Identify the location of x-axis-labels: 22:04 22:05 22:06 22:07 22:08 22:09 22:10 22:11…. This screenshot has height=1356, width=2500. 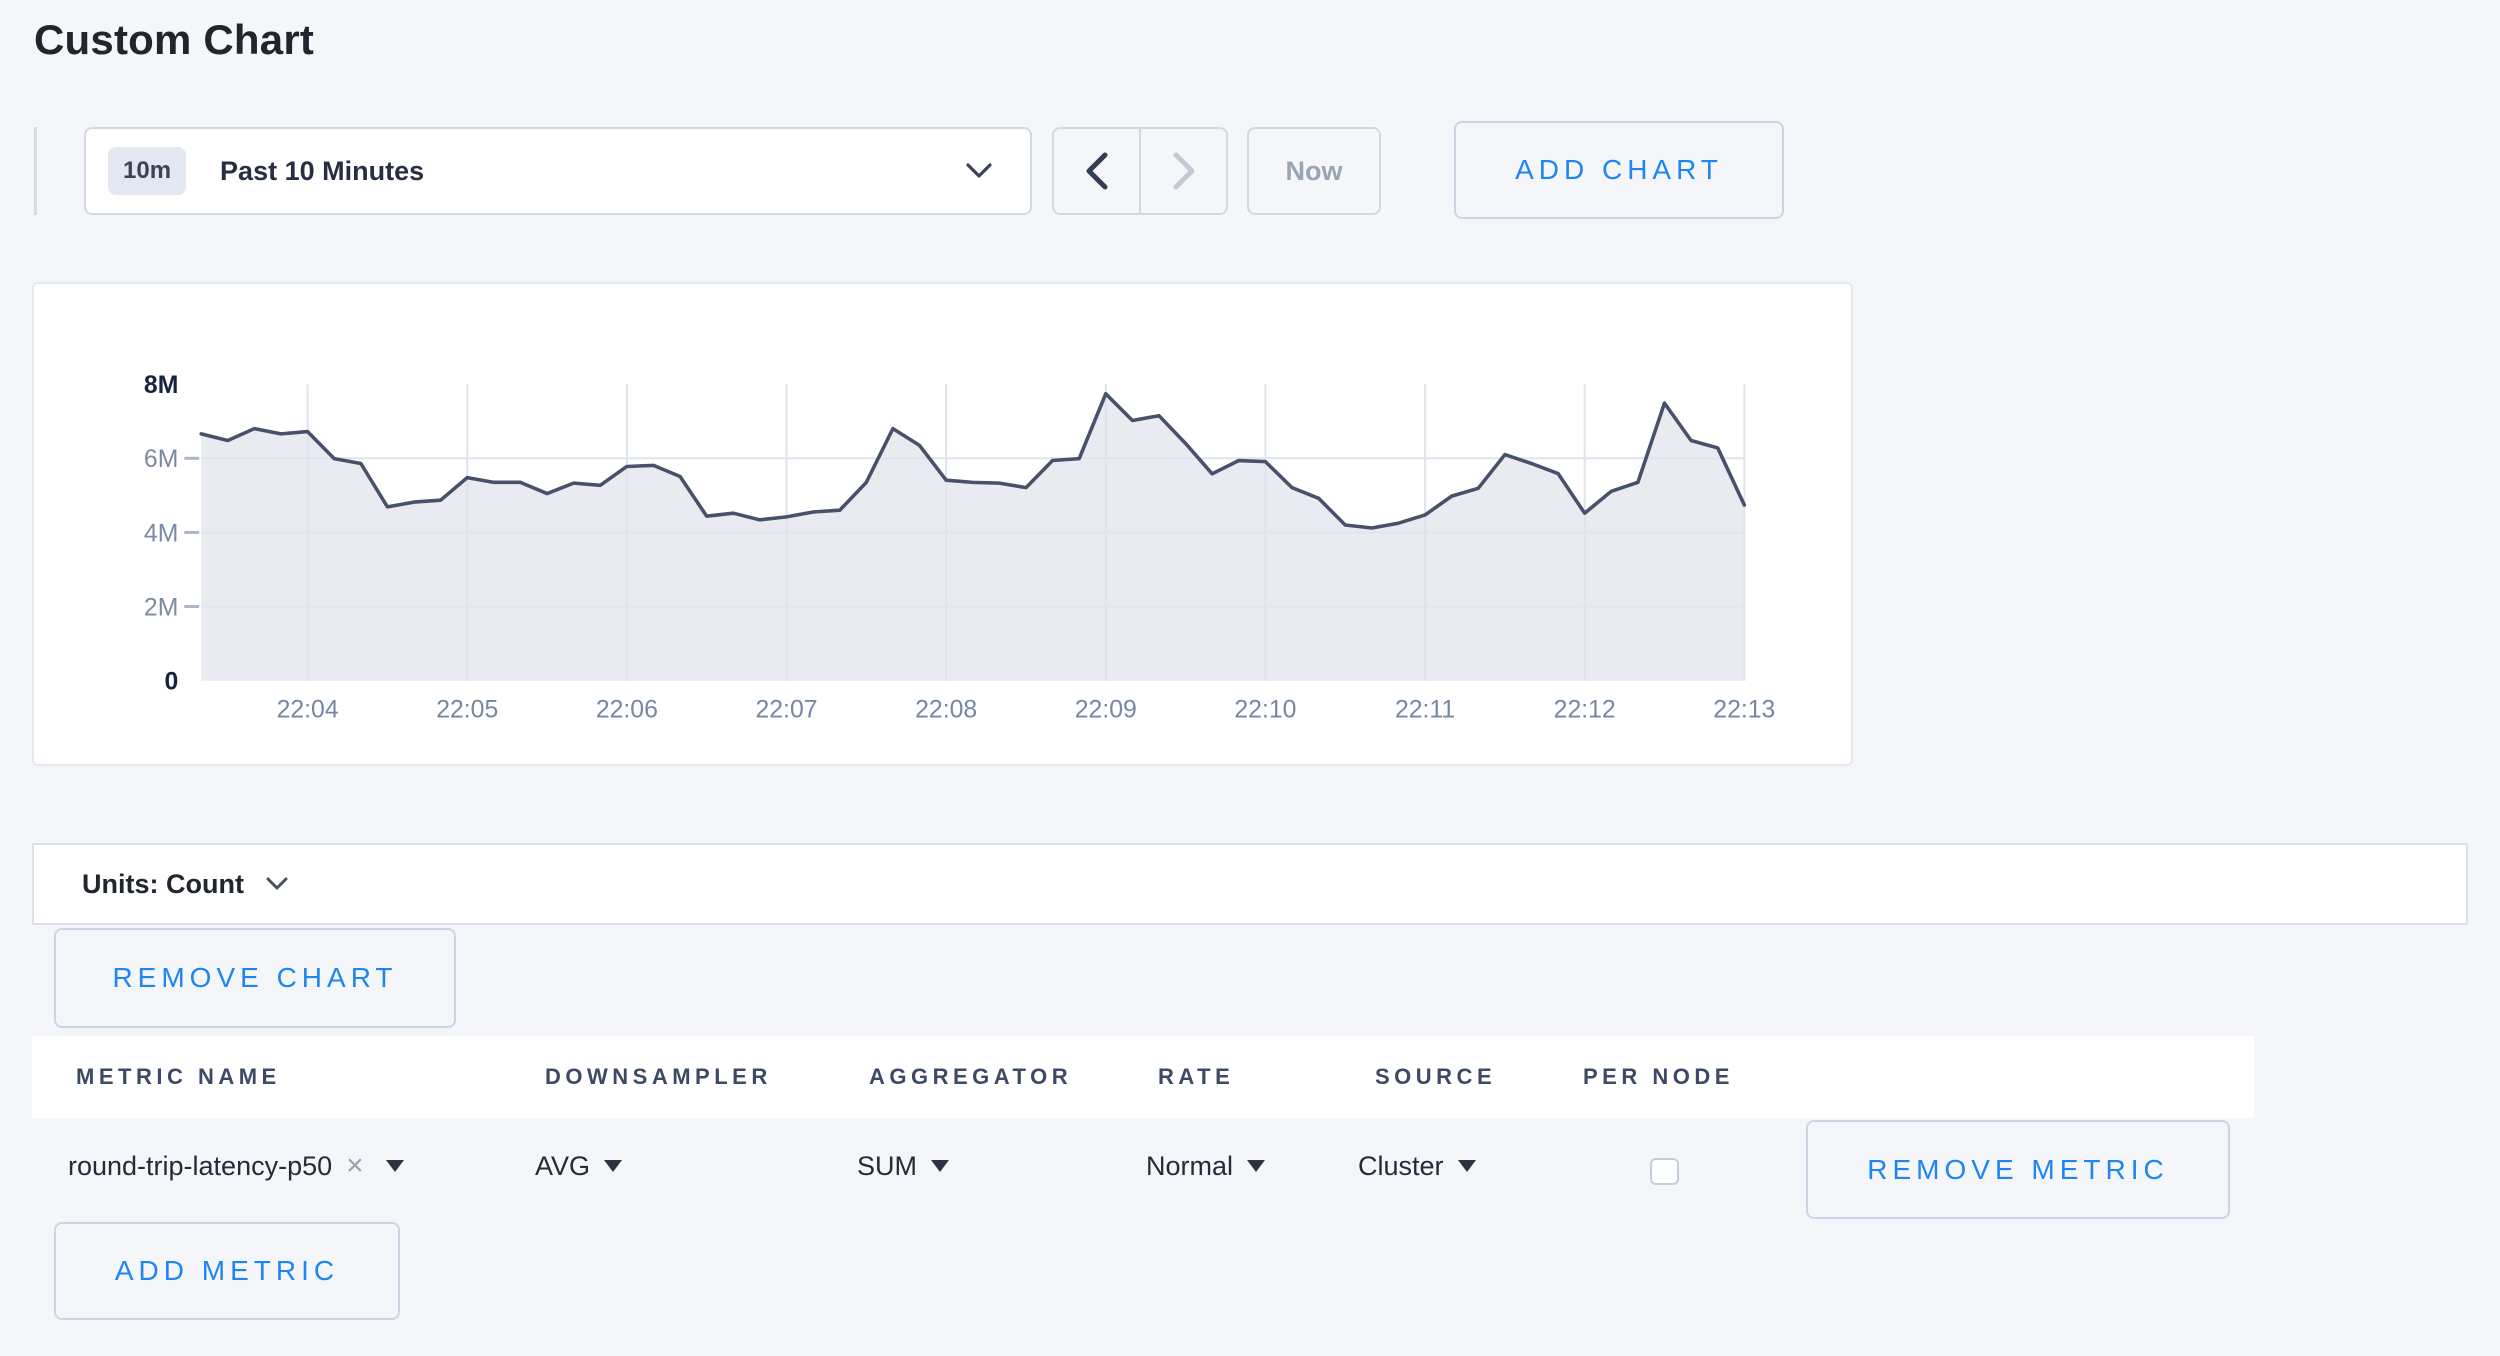
(1026, 709).